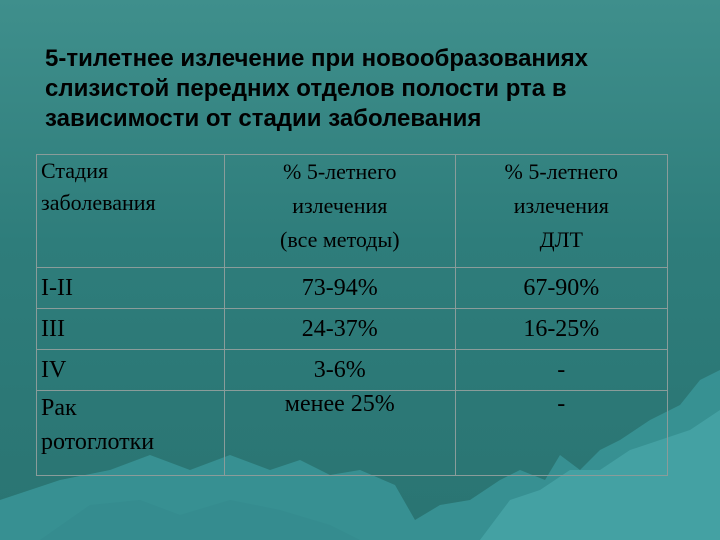 The image size is (720, 540). What do you see at coordinates (339, 329) in the screenshot?
I see `row-all-methods: 24-37%` at bounding box center [339, 329].